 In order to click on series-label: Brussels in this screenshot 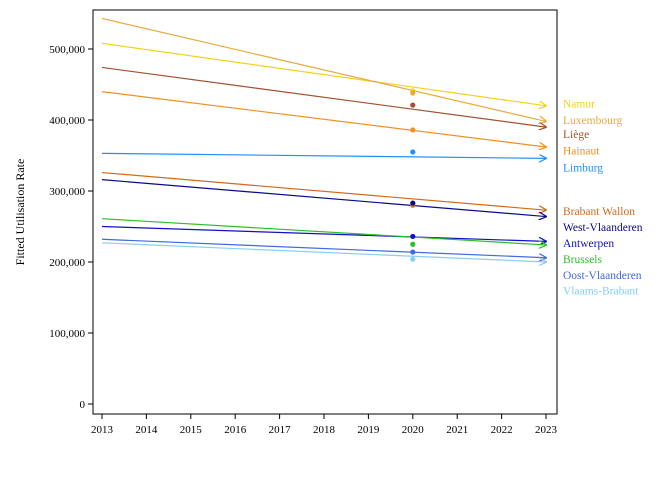, I will do `click(583, 260)`.